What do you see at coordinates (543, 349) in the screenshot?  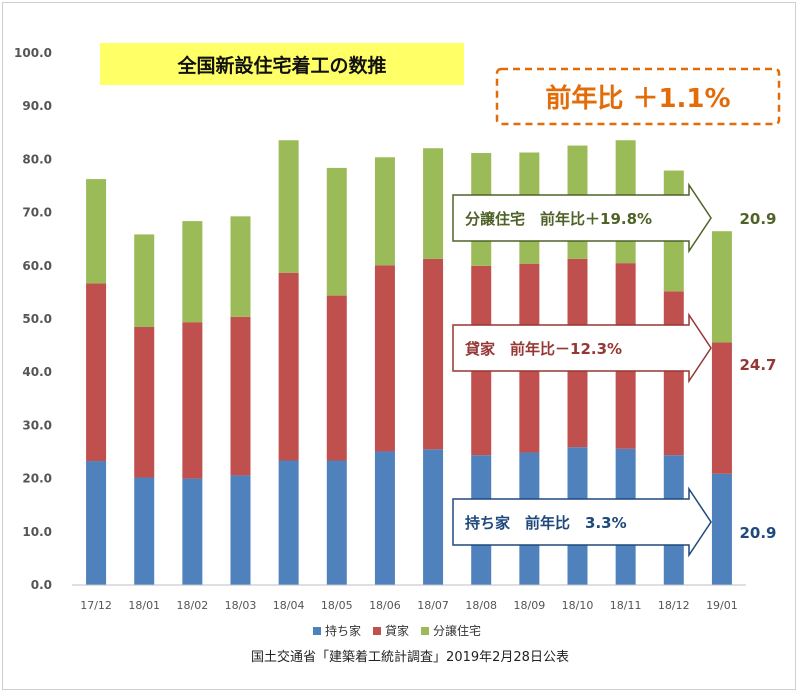 I see `callout-label: 貸家 前年比－12.3%` at bounding box center [543, 349].